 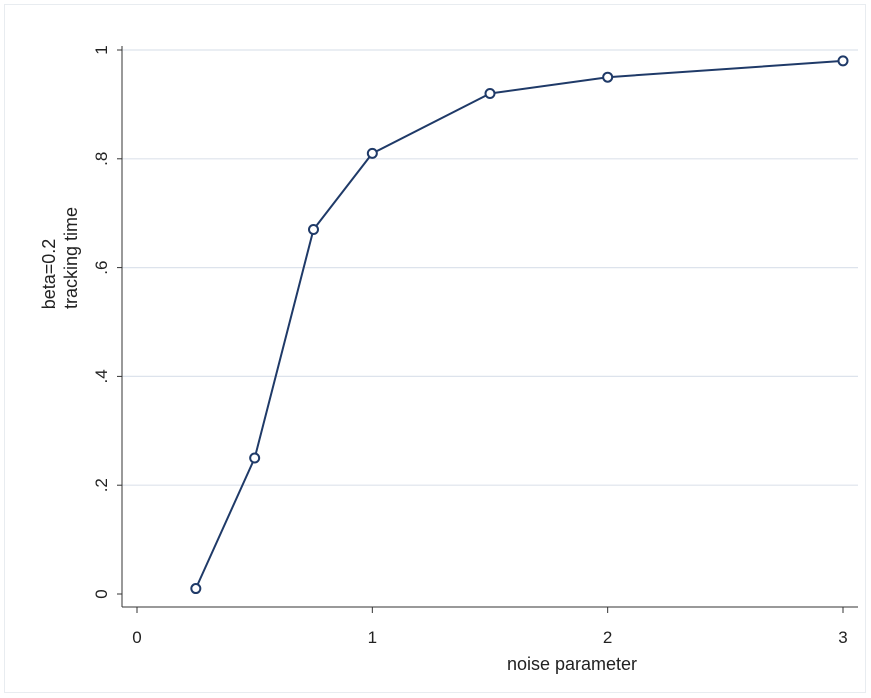 What do you see at coordinates (101, 593) in the screenshot?
I see `y-tick-label-0: 0` at bounding box center [101, 593].